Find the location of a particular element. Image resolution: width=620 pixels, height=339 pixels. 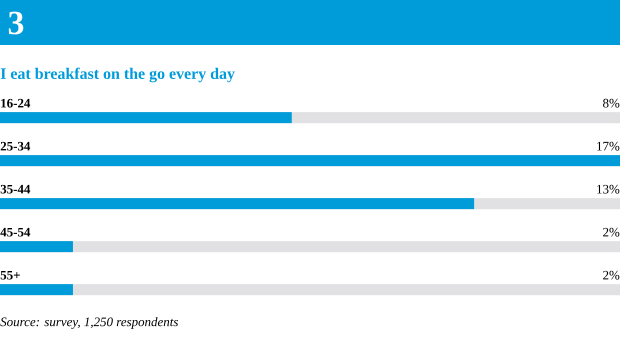

y-tick-label: 35-44 is located at coordinates (15, 189).